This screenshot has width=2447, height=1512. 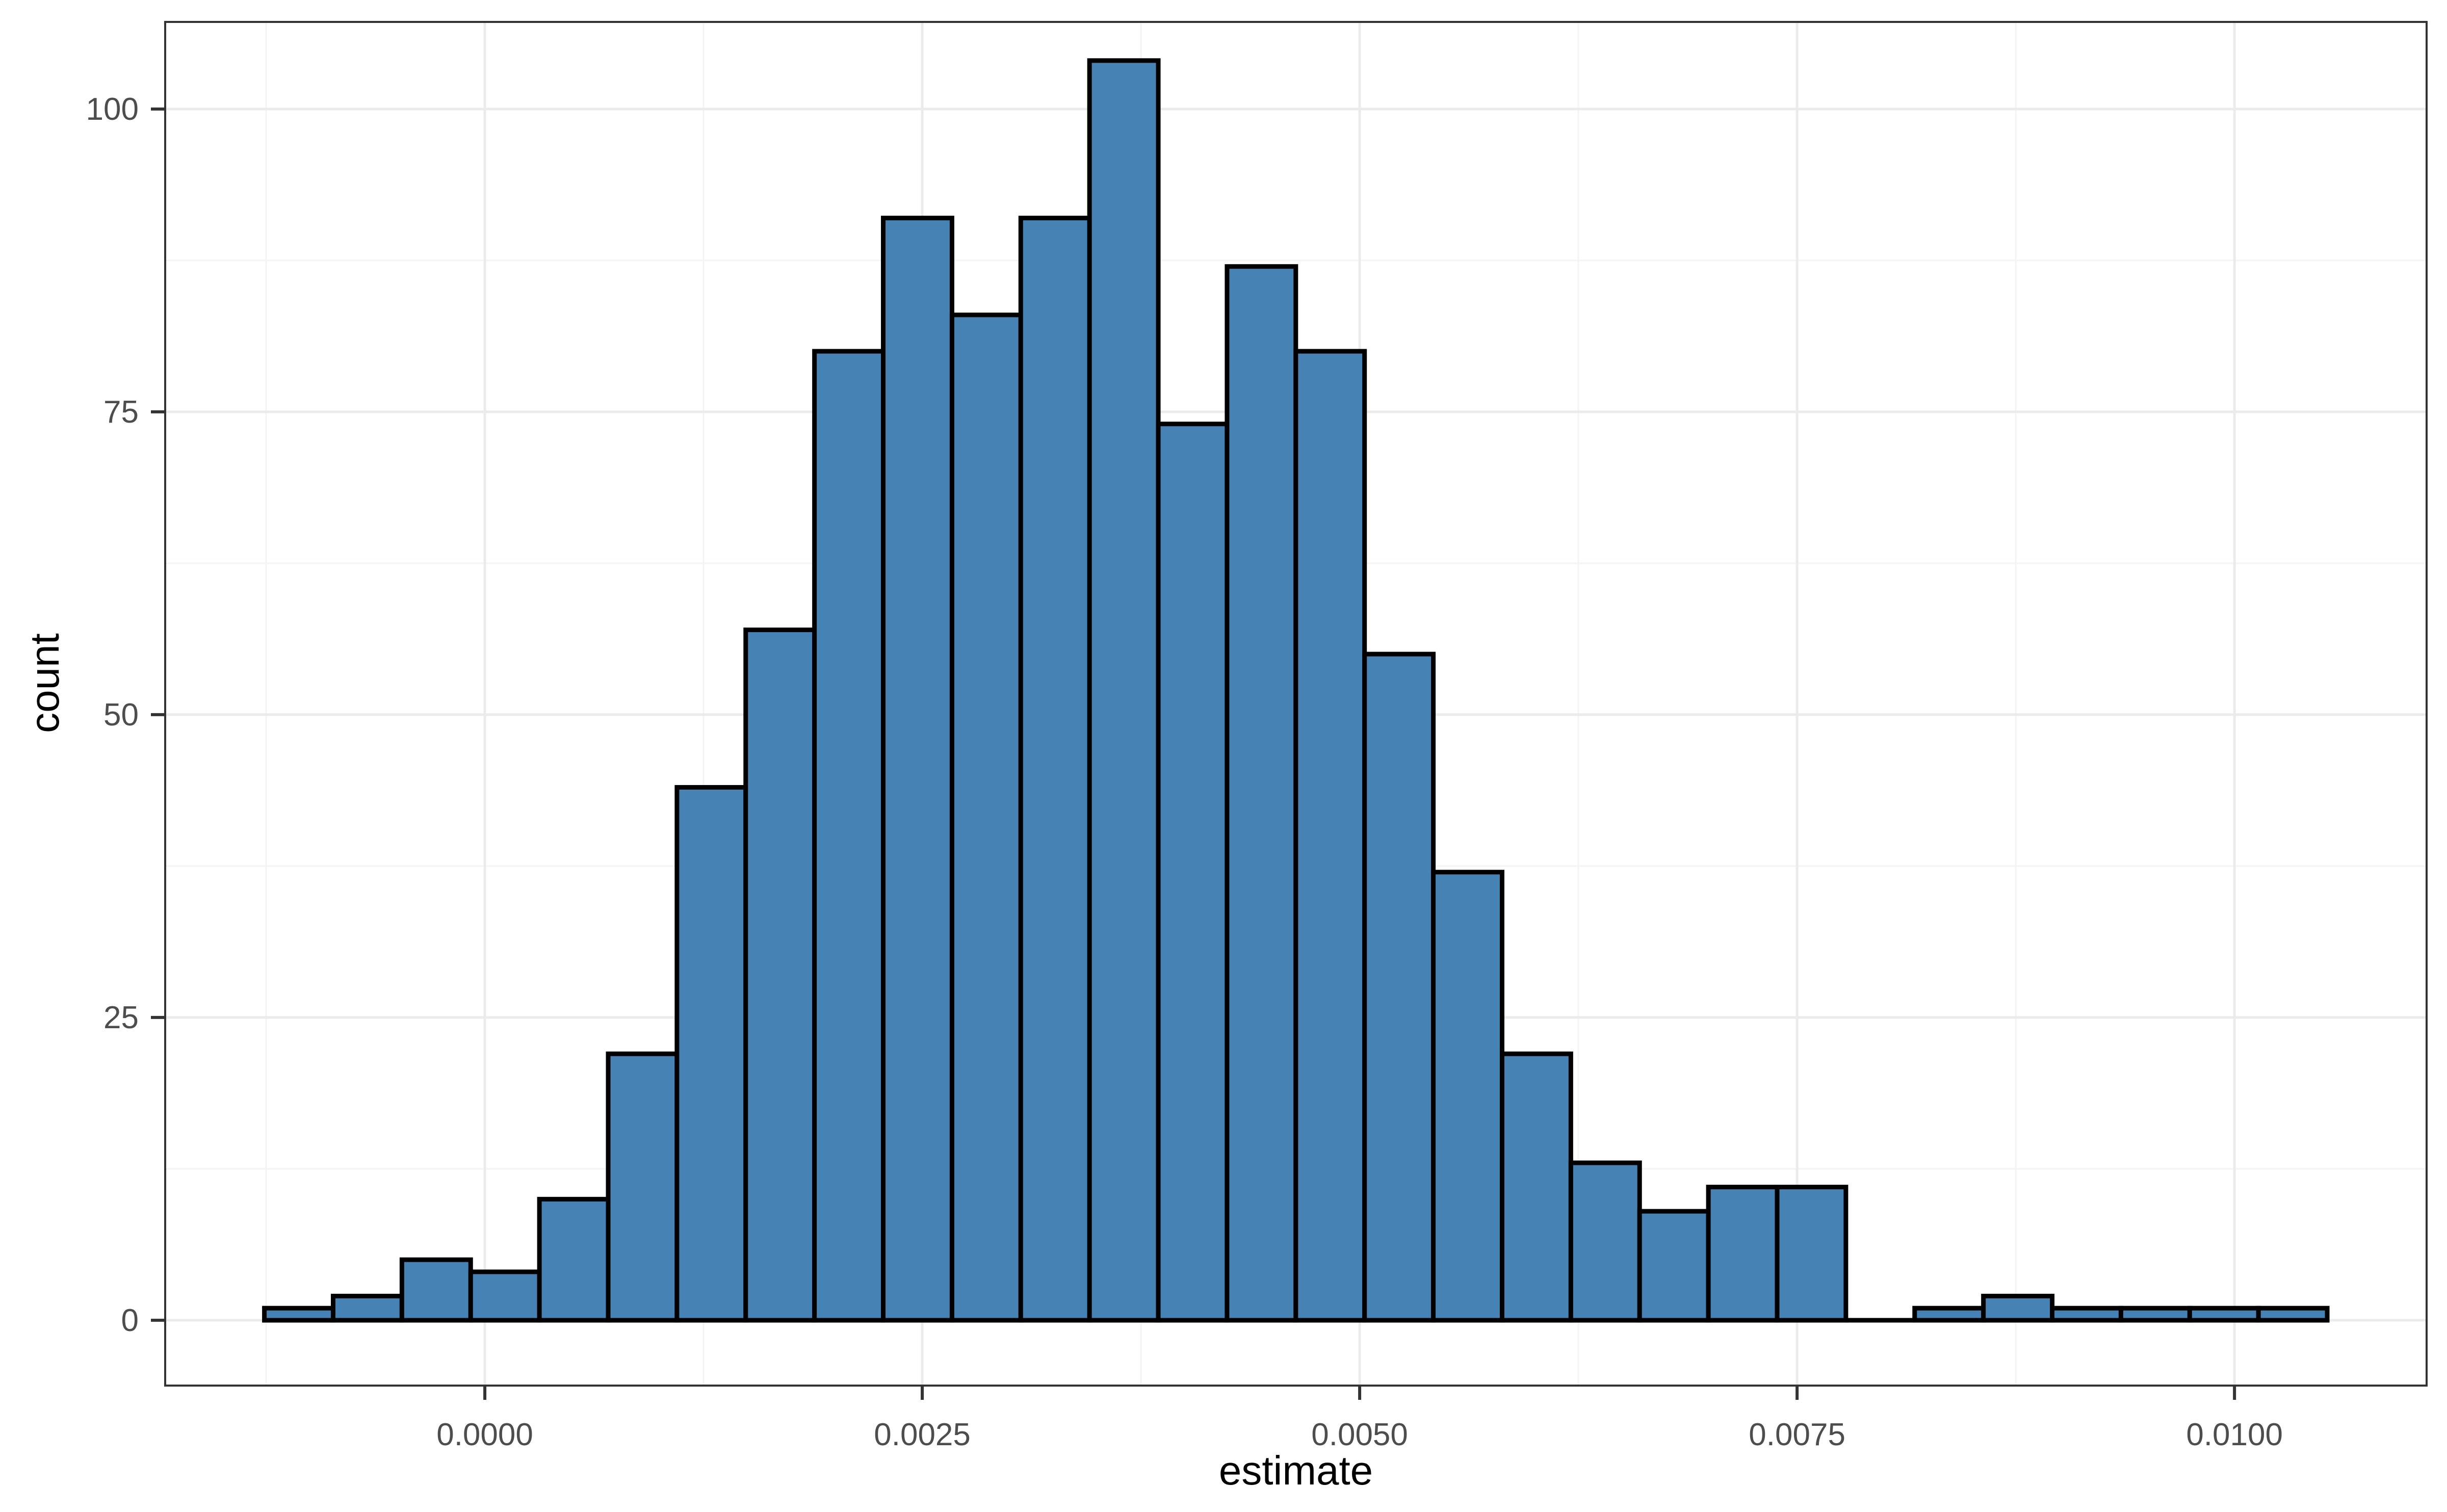 I want to click on y-tick-label: 25, so click(x=121, y=1017).